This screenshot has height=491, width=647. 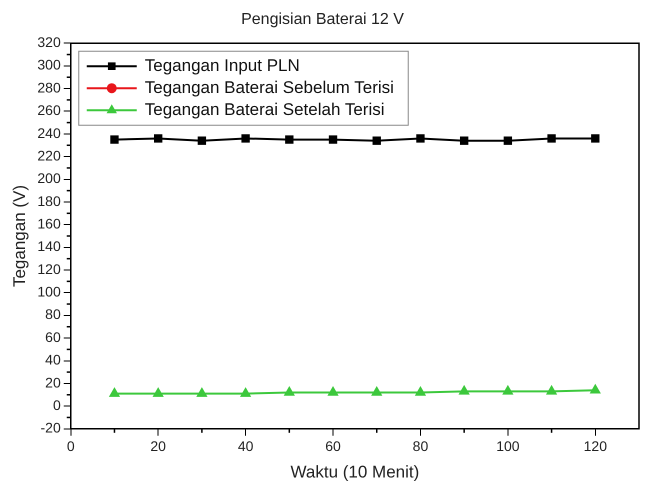 What do you see at coordinates (49, 132) in the screenshot?
I see `y-tick-label: 240` at bounding box center [49, 132].